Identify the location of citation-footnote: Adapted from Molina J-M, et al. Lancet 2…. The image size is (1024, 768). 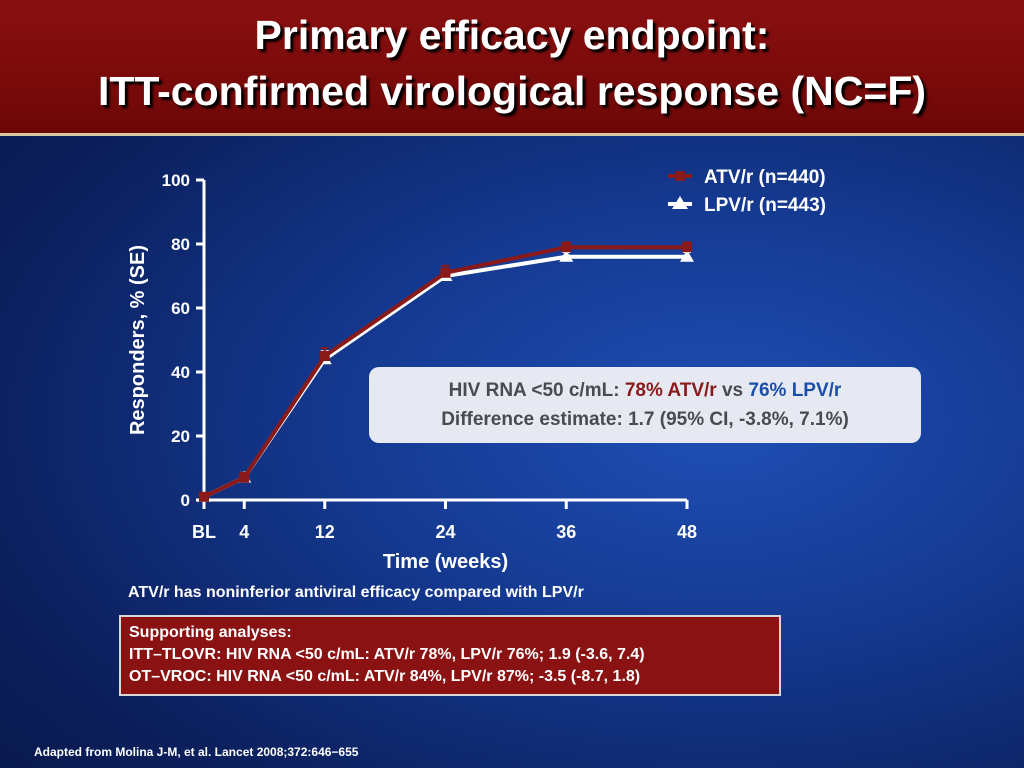
(196, 752).